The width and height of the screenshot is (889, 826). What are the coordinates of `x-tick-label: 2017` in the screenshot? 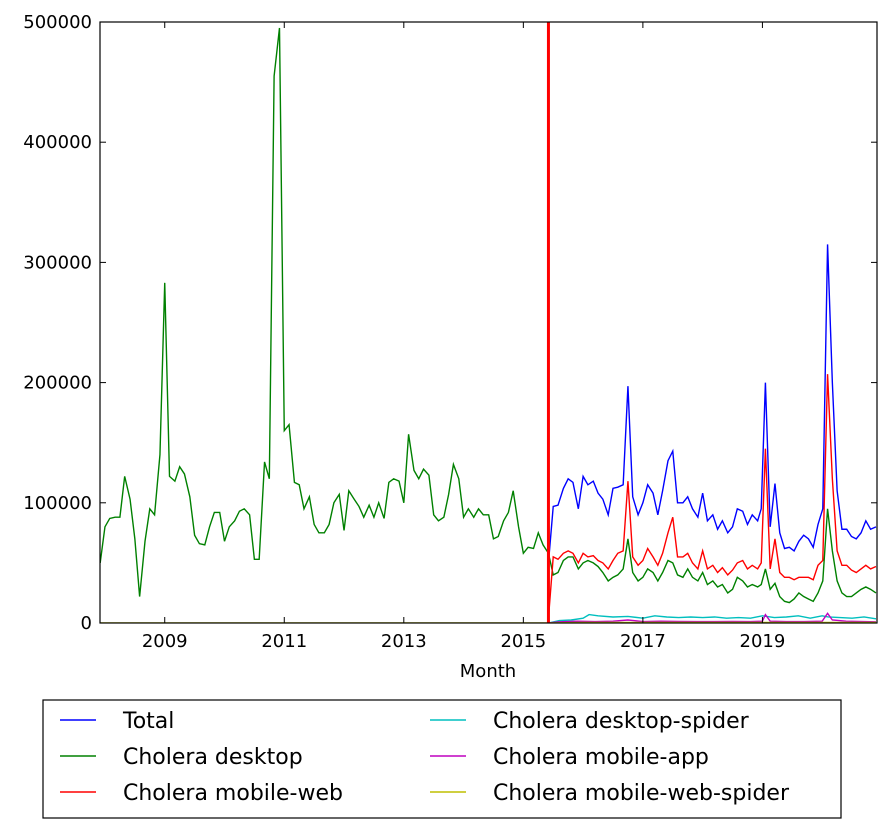 It's located at (643, 641).